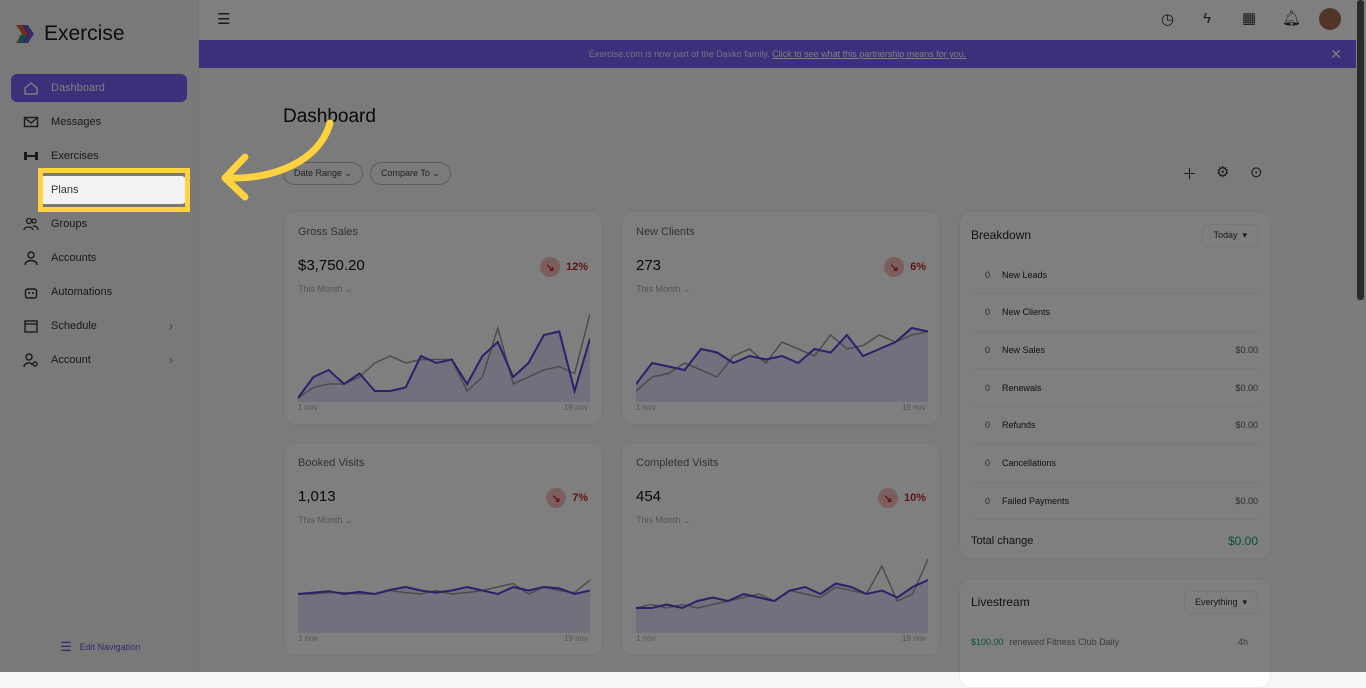 The width and height of the screenshot is (1366, 688). What do you see at coordinates (277, 160) in the screenshot?
I see `pointer-arrow-icon` at bounding box center [277, 160].